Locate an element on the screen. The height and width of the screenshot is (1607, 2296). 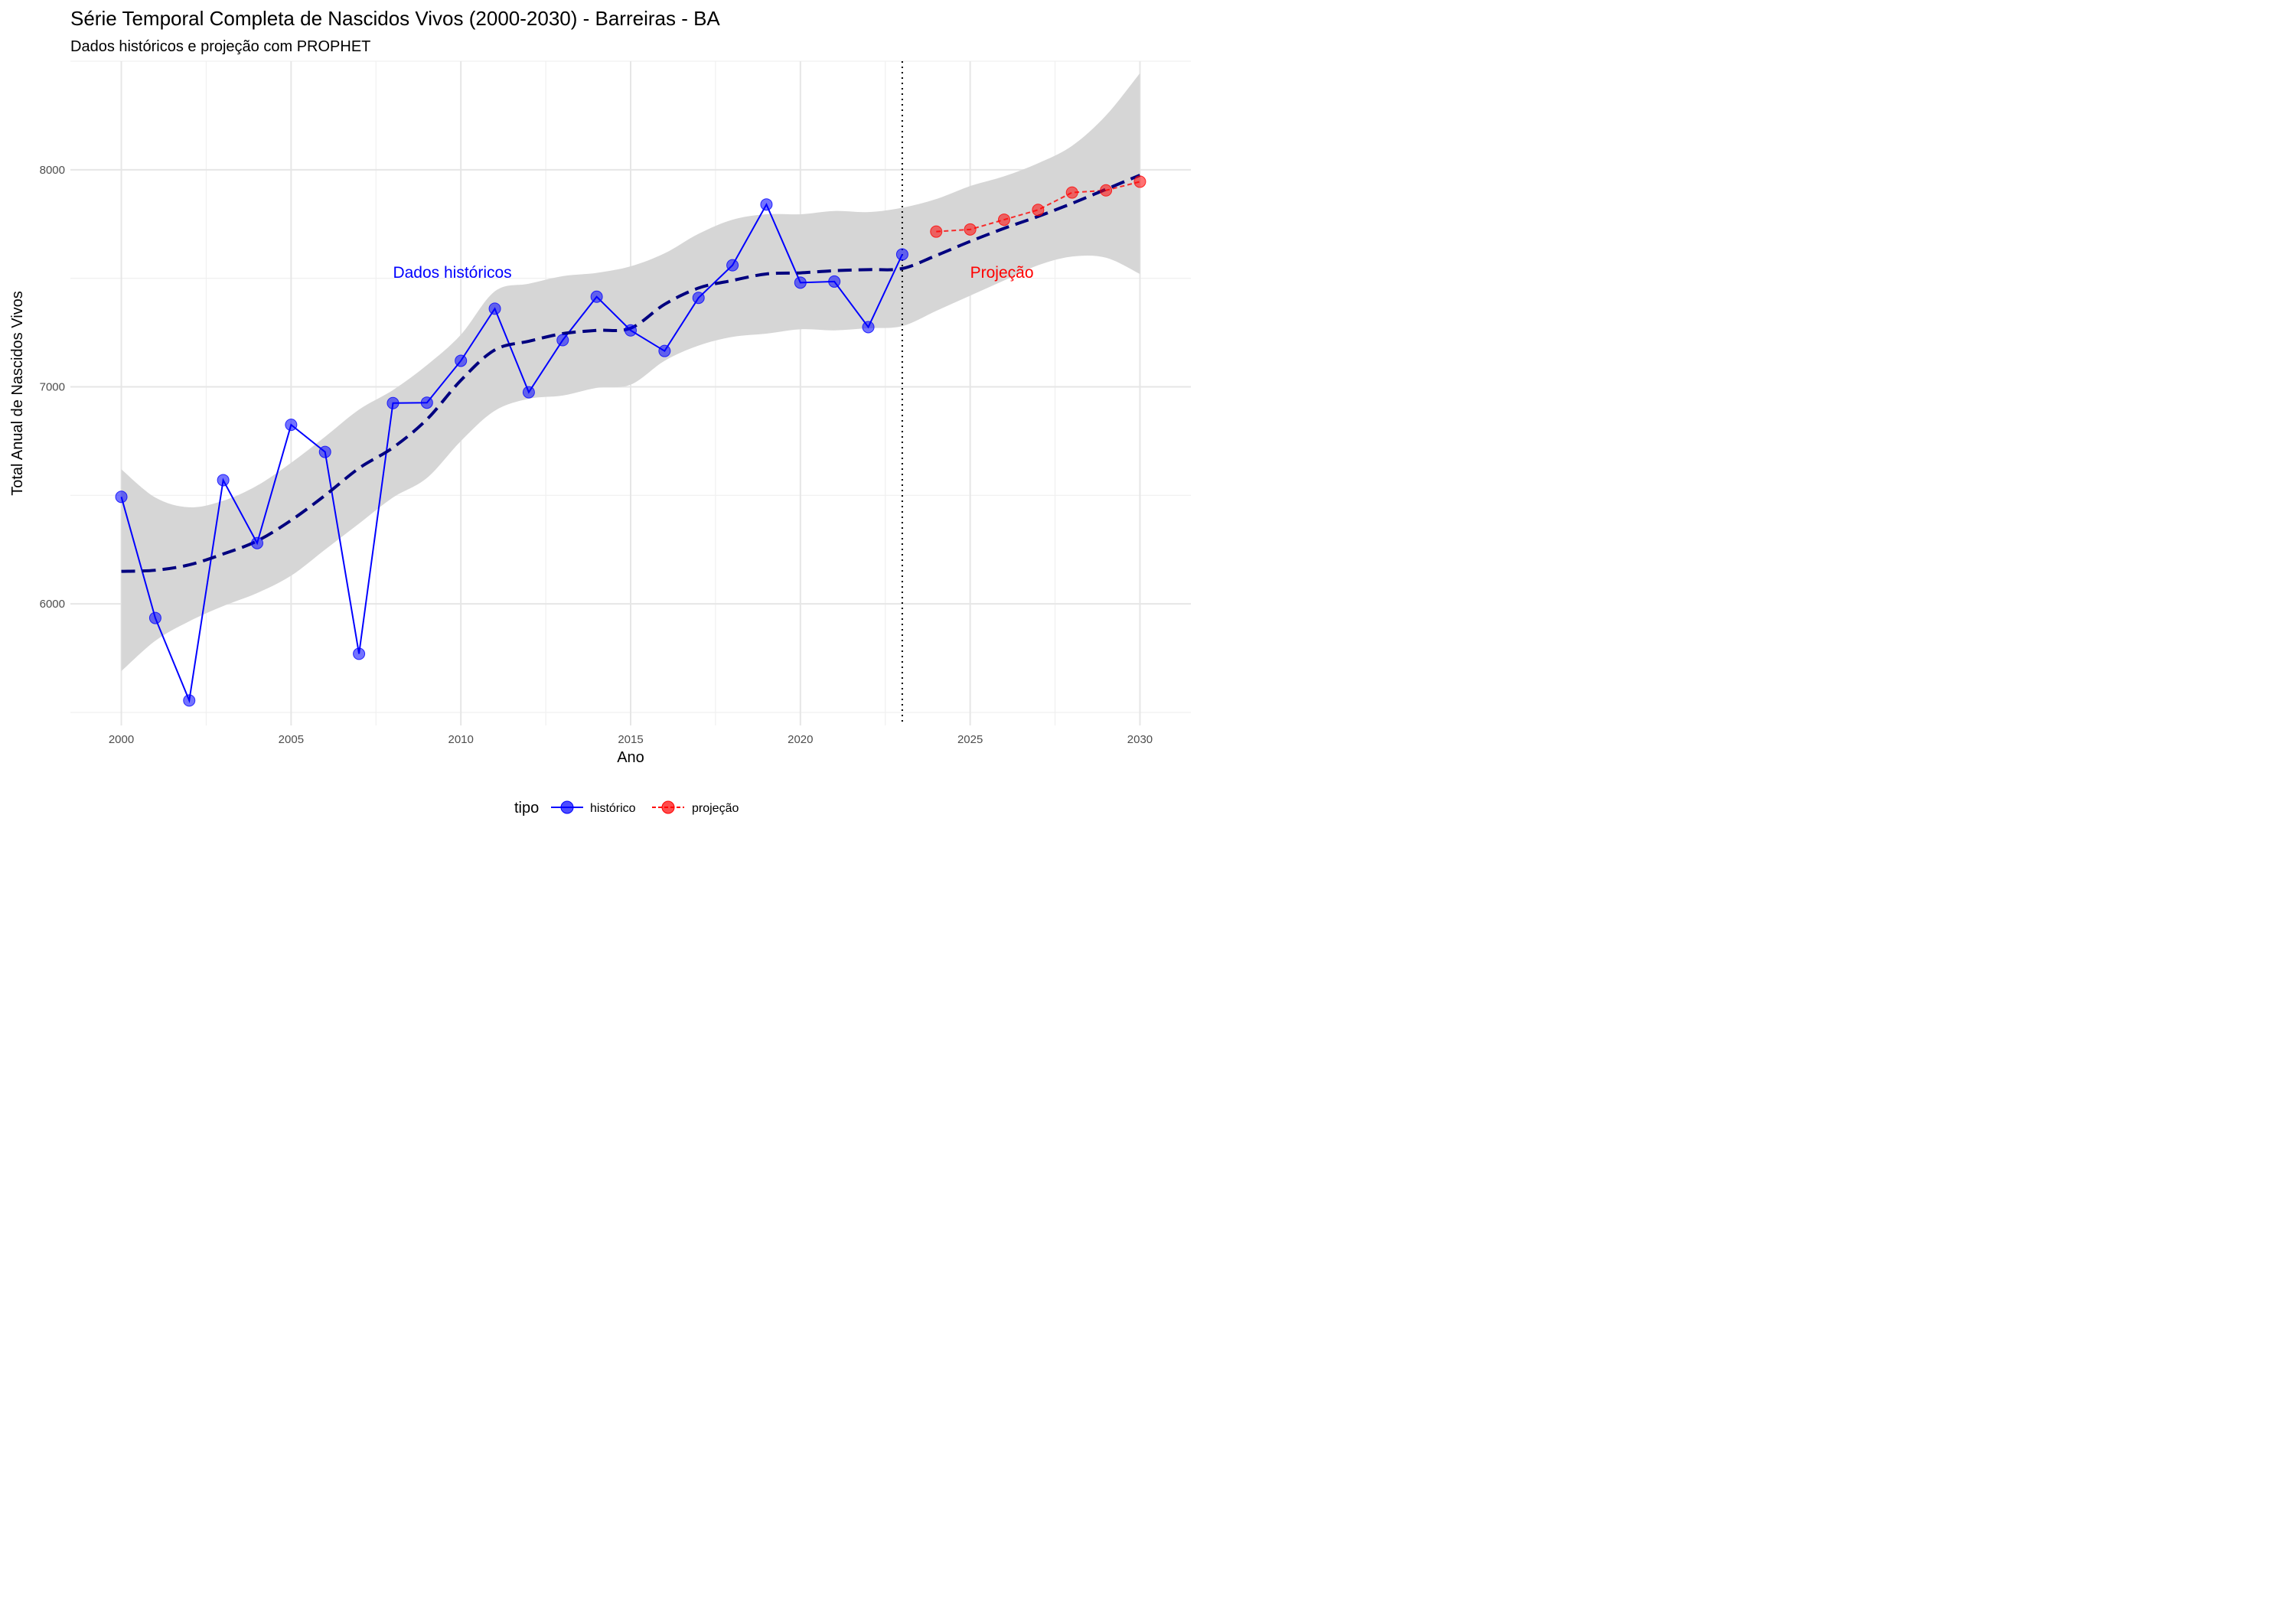
series-layer is located at coordinates (630, 441).